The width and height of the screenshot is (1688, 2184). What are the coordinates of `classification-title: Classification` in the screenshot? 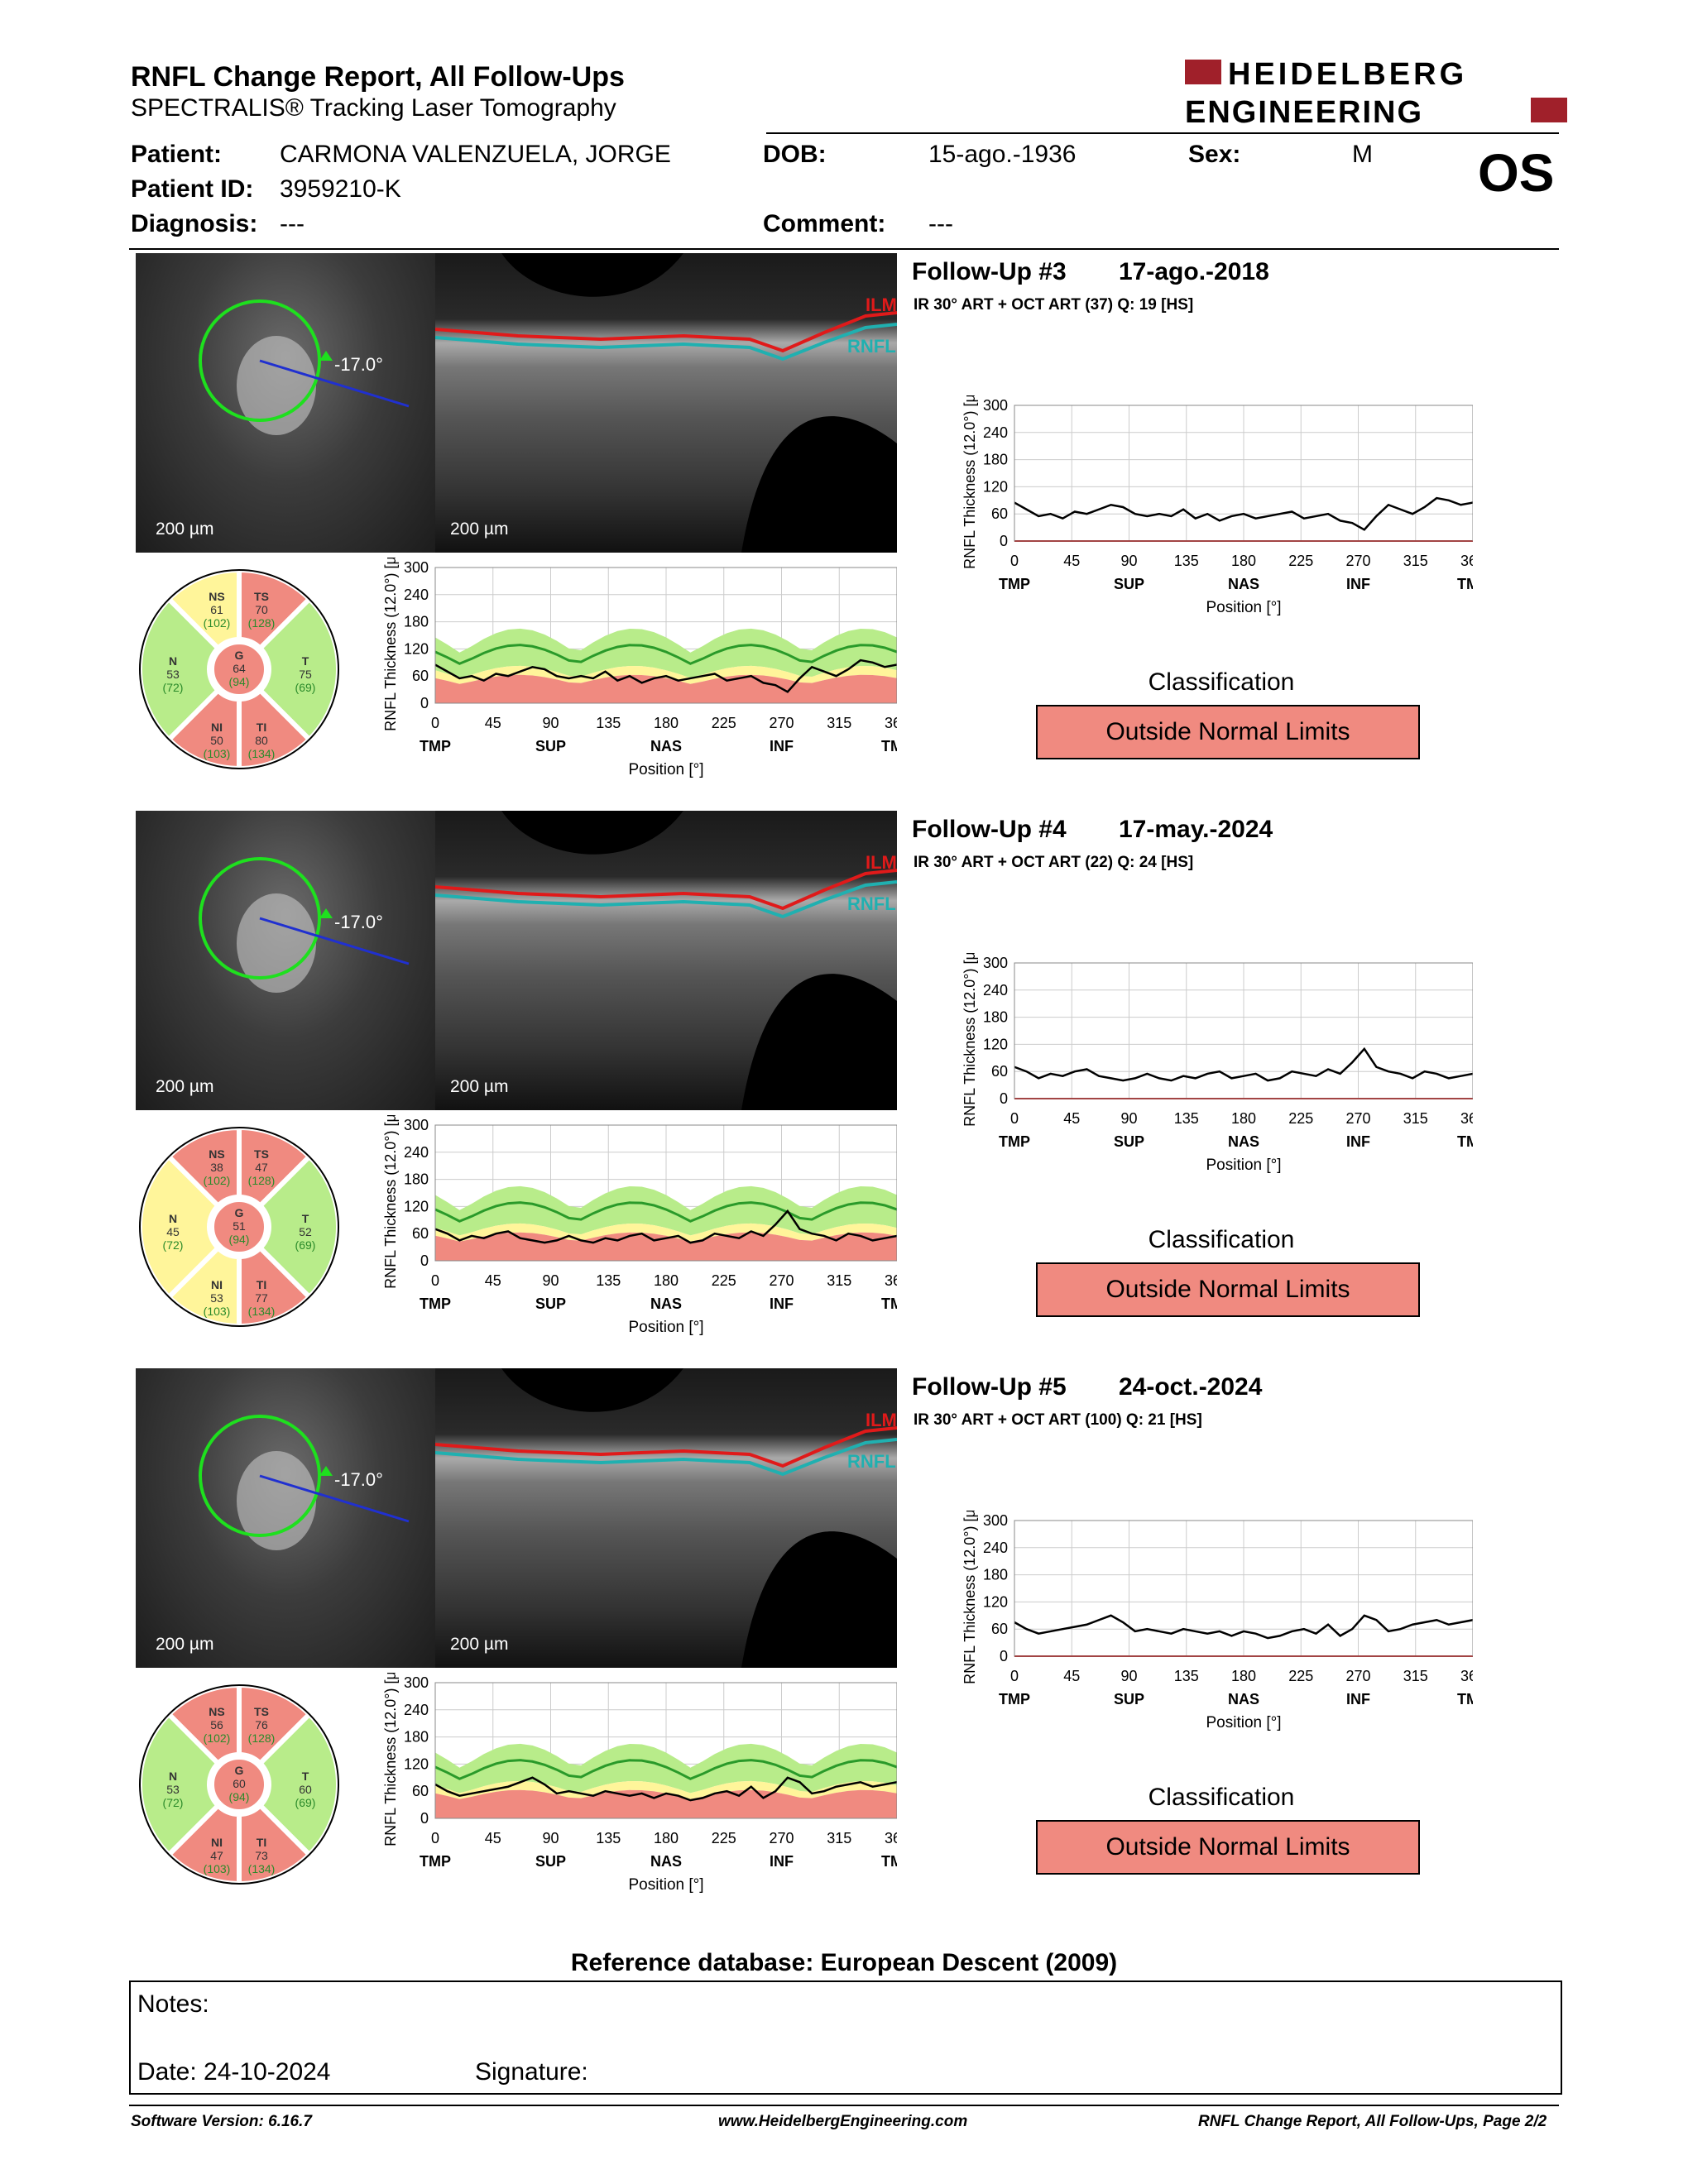 It's located at (1221, 682).